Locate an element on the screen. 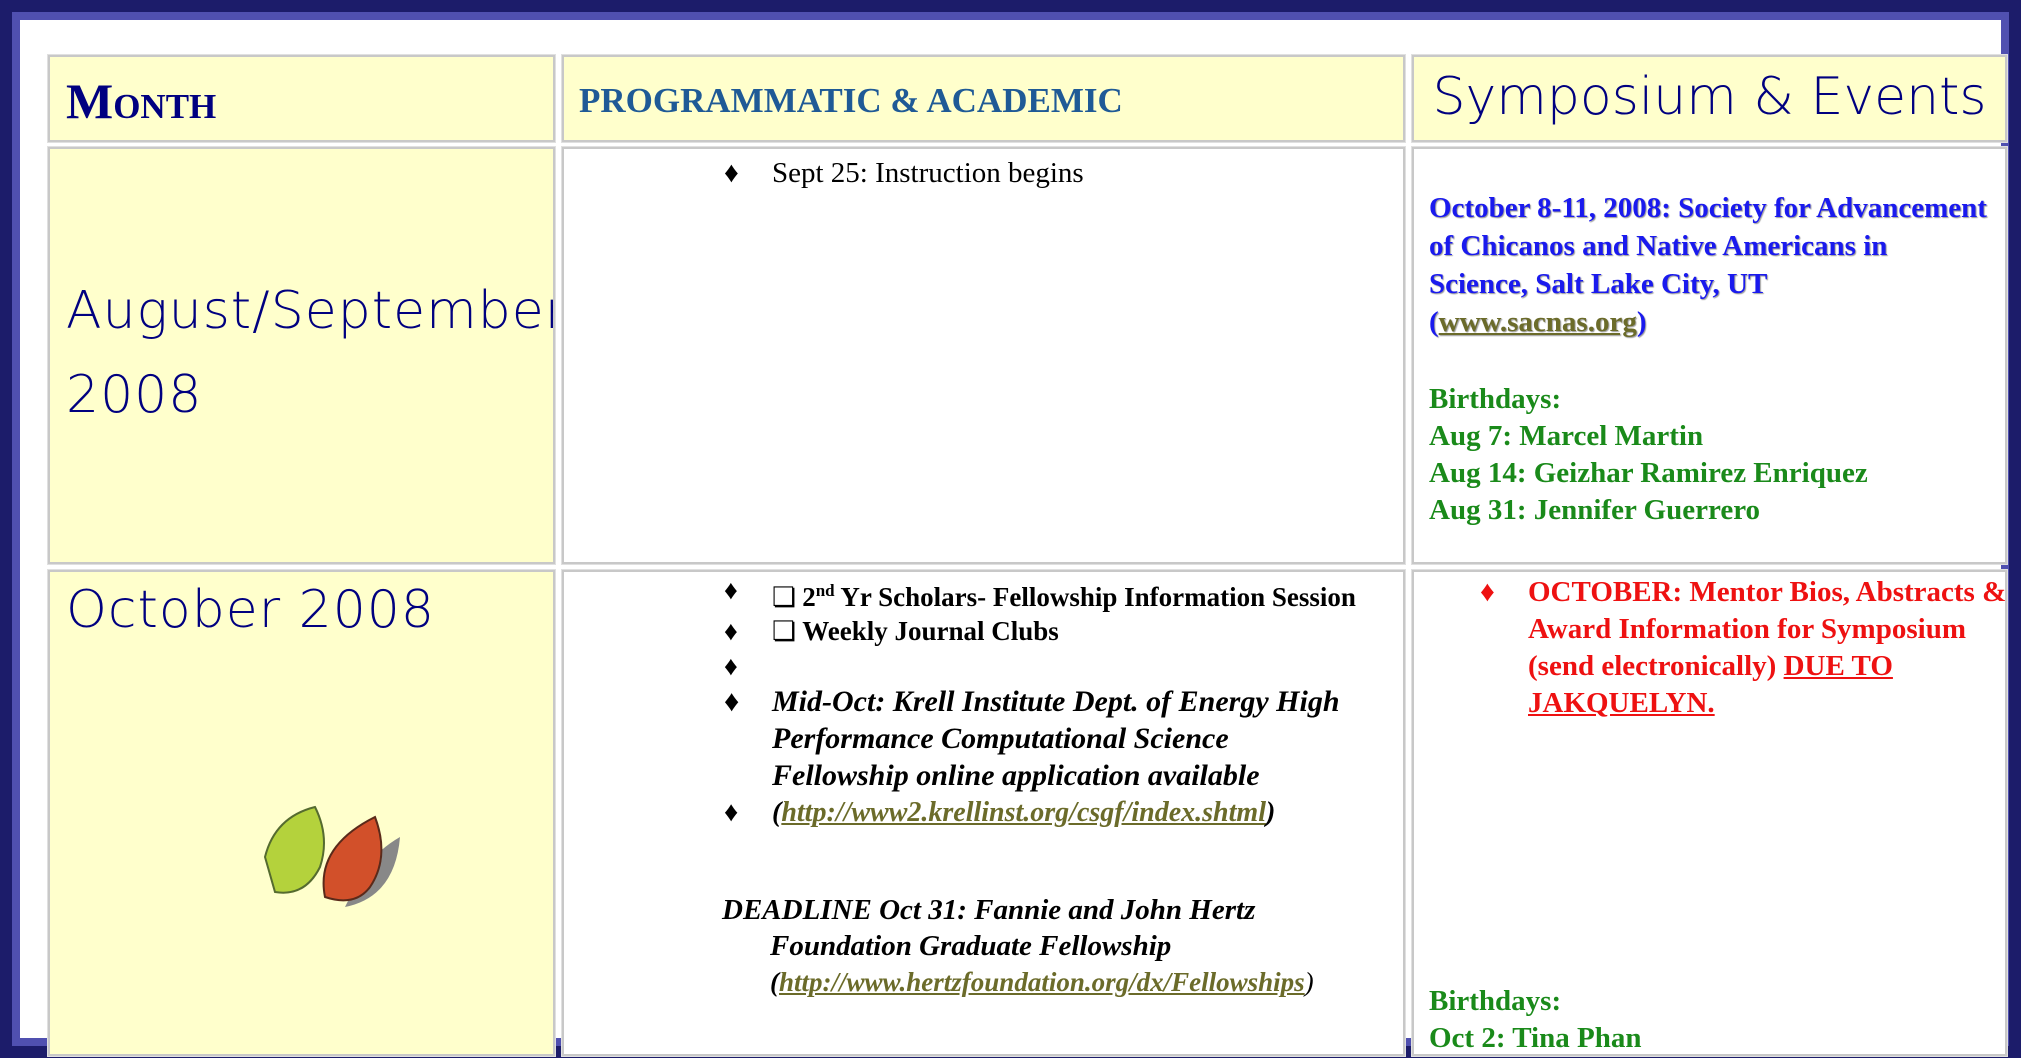 This screenshot has width=2021, height=1058. month-label: October 2008 is located at coordinates (250, 610).